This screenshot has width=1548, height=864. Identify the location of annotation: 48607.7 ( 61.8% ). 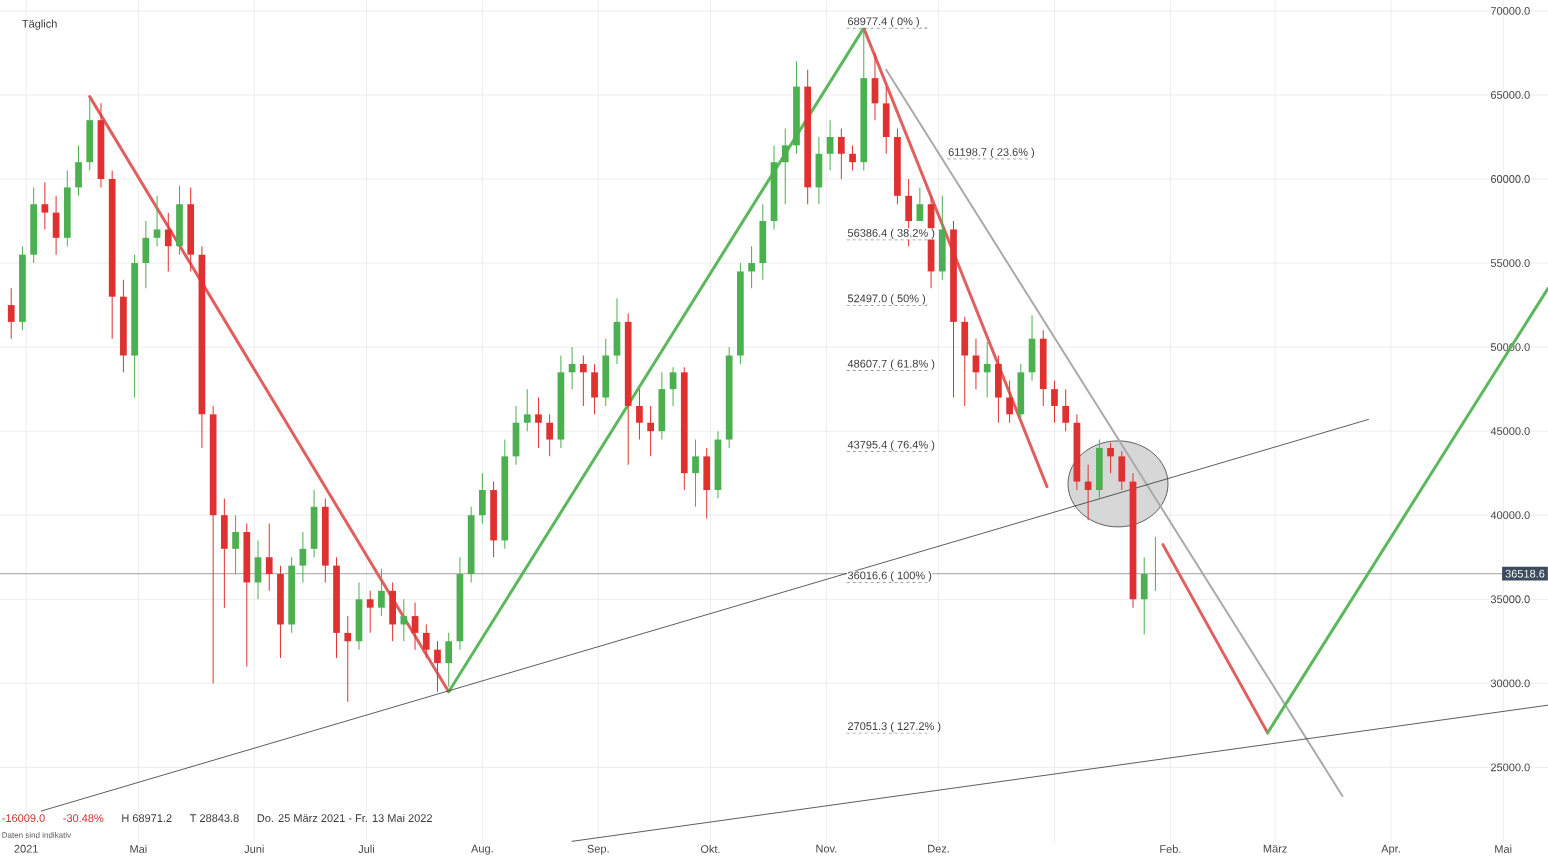
(891, 364).